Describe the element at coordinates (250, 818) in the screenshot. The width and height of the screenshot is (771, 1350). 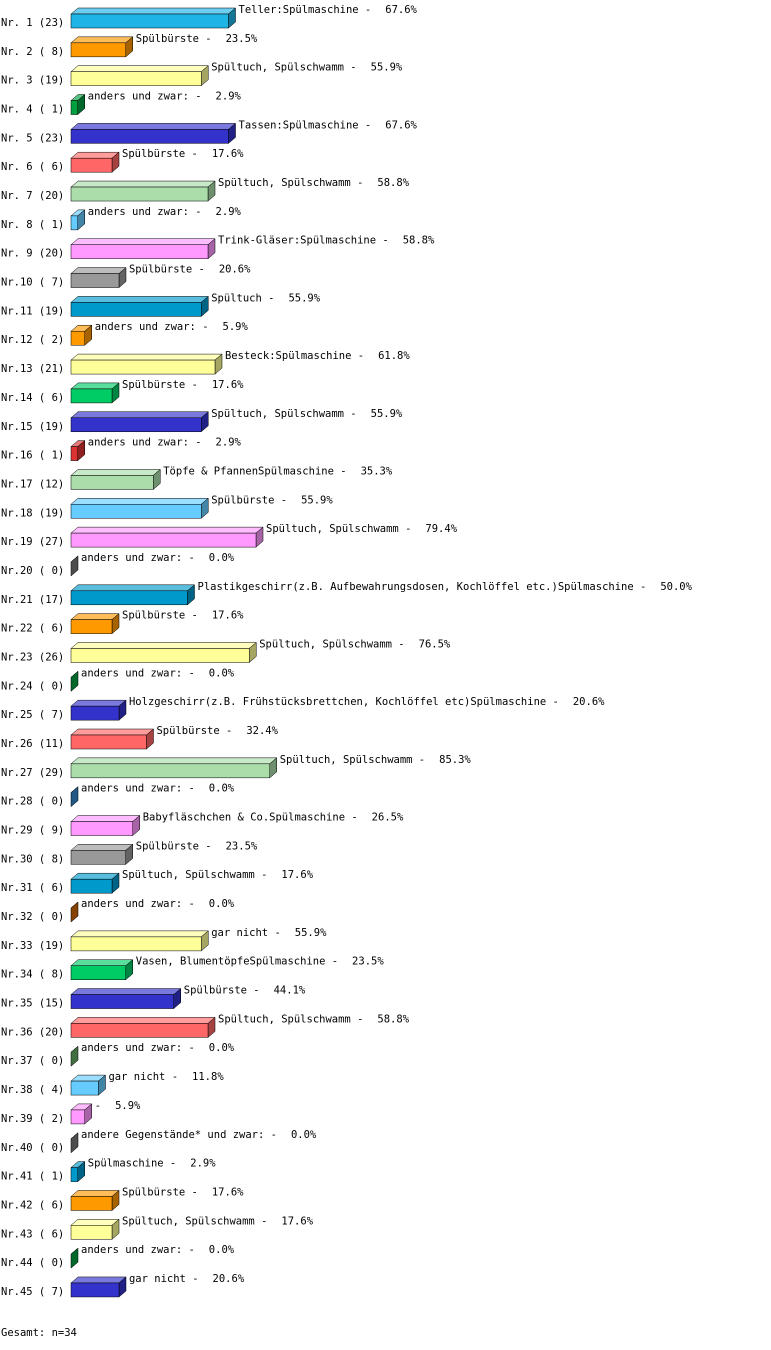
I see `bar-name: Babyfläschchen & Co.Spülmaschine -` at that location.